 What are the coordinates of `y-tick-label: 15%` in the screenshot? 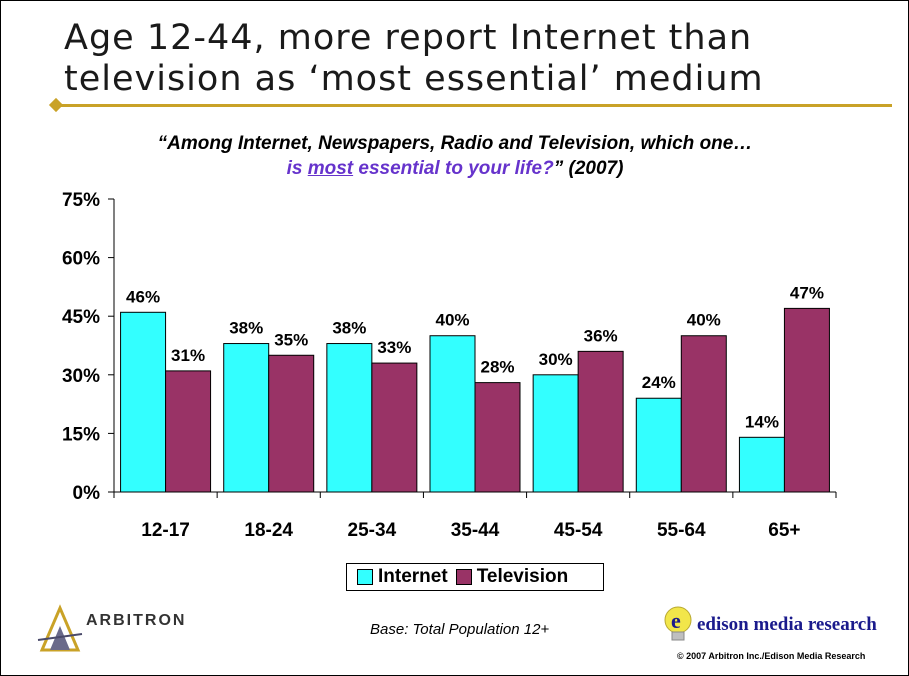 It's located at (81, 434).